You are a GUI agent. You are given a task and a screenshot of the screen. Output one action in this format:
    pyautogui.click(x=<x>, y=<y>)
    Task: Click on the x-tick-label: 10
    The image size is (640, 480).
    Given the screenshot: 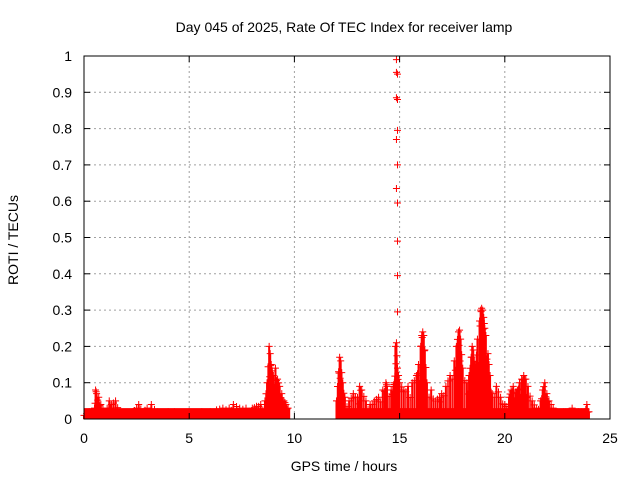 What is the action you would take?
    pyautogui.click(x=295, y=438)
    